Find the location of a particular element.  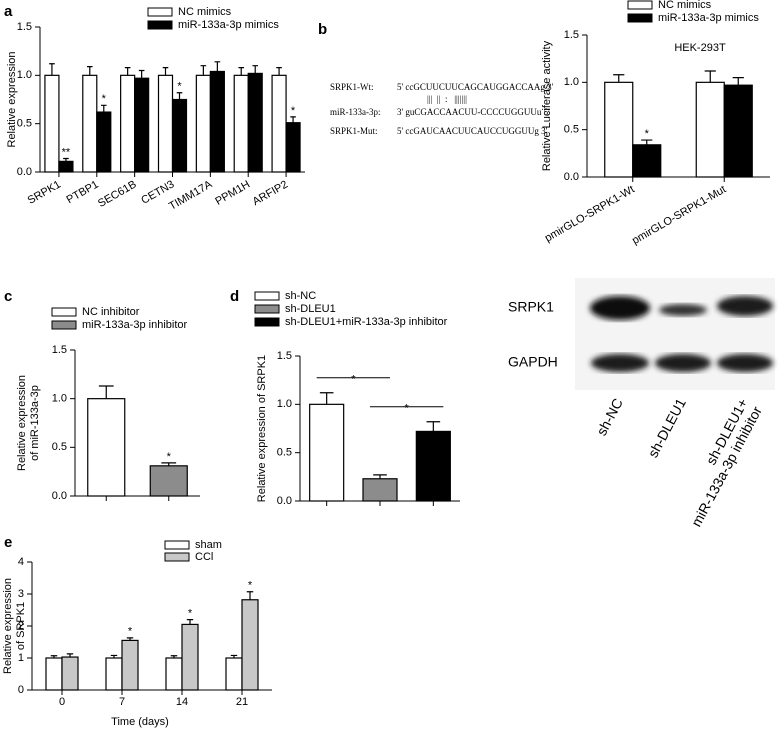

y-axis-label: of miR-133a-3p is located at coordinates (35, 423).